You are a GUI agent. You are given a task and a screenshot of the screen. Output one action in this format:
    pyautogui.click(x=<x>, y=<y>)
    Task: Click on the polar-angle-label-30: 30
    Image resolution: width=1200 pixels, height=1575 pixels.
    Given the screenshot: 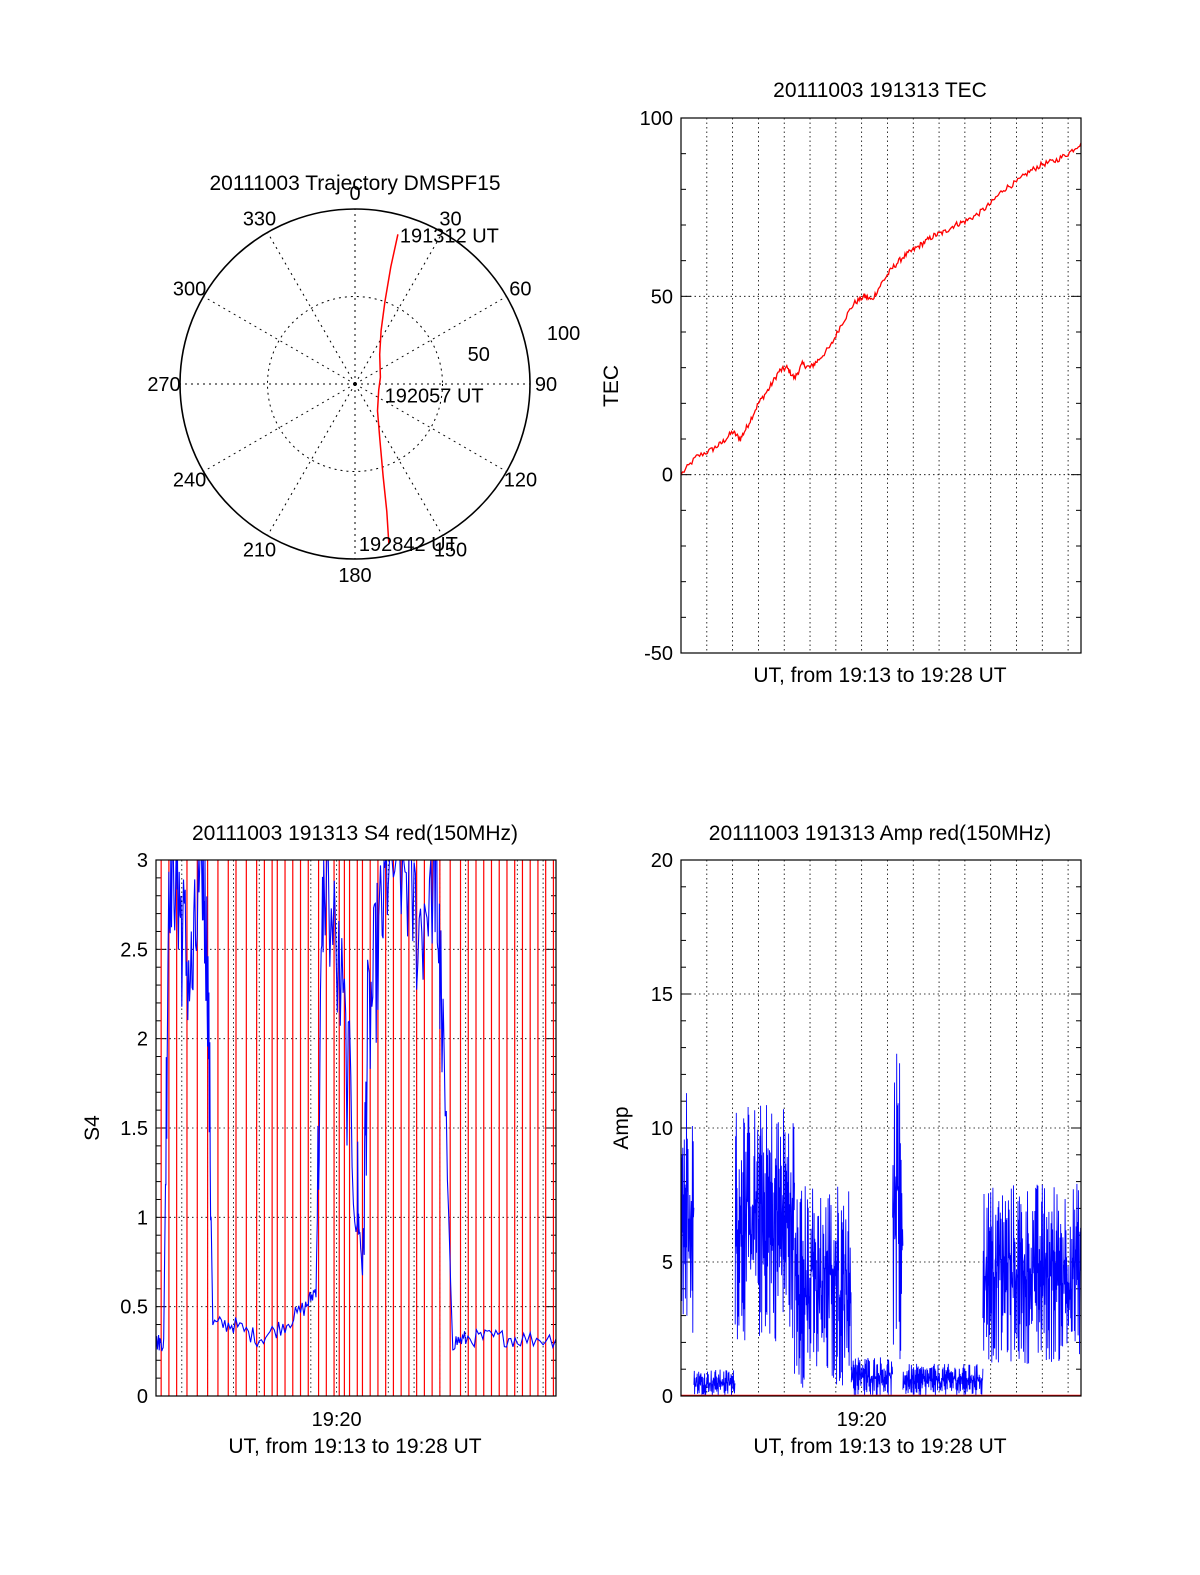 What is the action you would take?
    pyautogui.click(x=450, y=220)
    